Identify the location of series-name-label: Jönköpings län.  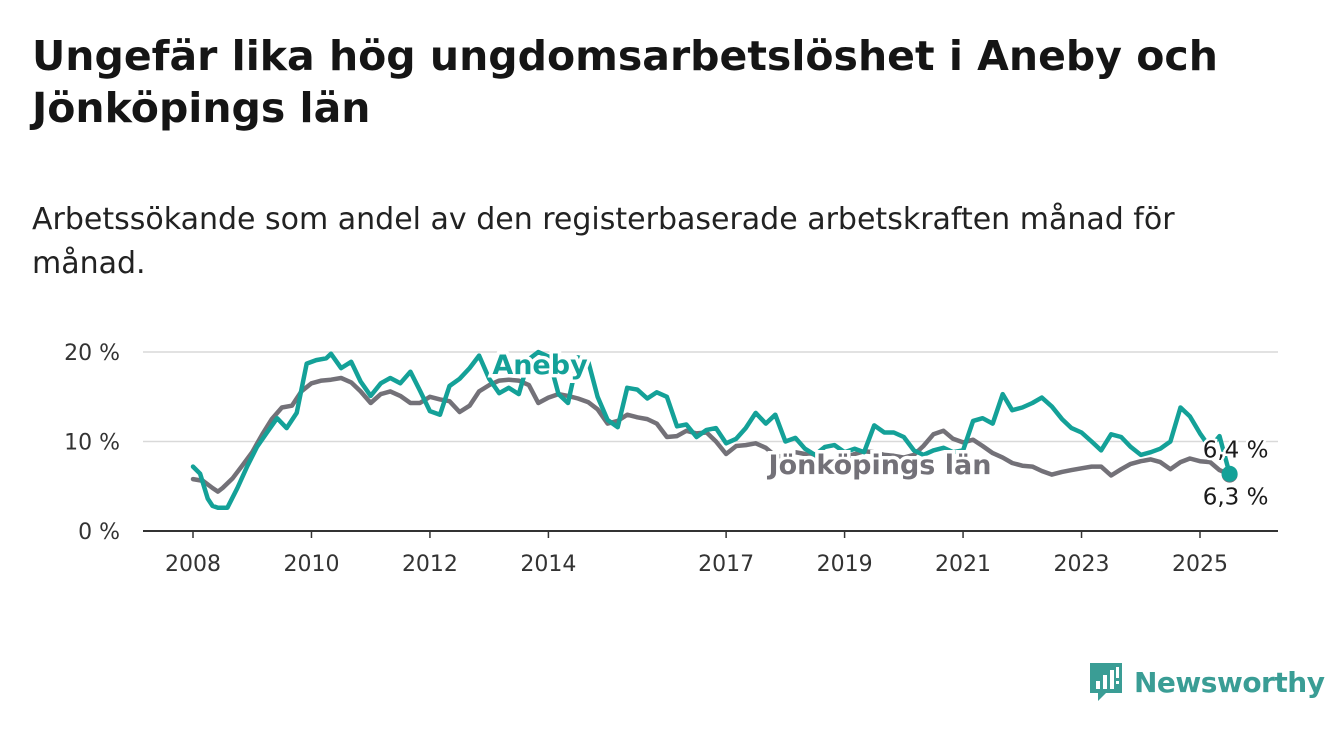
(879, 465).